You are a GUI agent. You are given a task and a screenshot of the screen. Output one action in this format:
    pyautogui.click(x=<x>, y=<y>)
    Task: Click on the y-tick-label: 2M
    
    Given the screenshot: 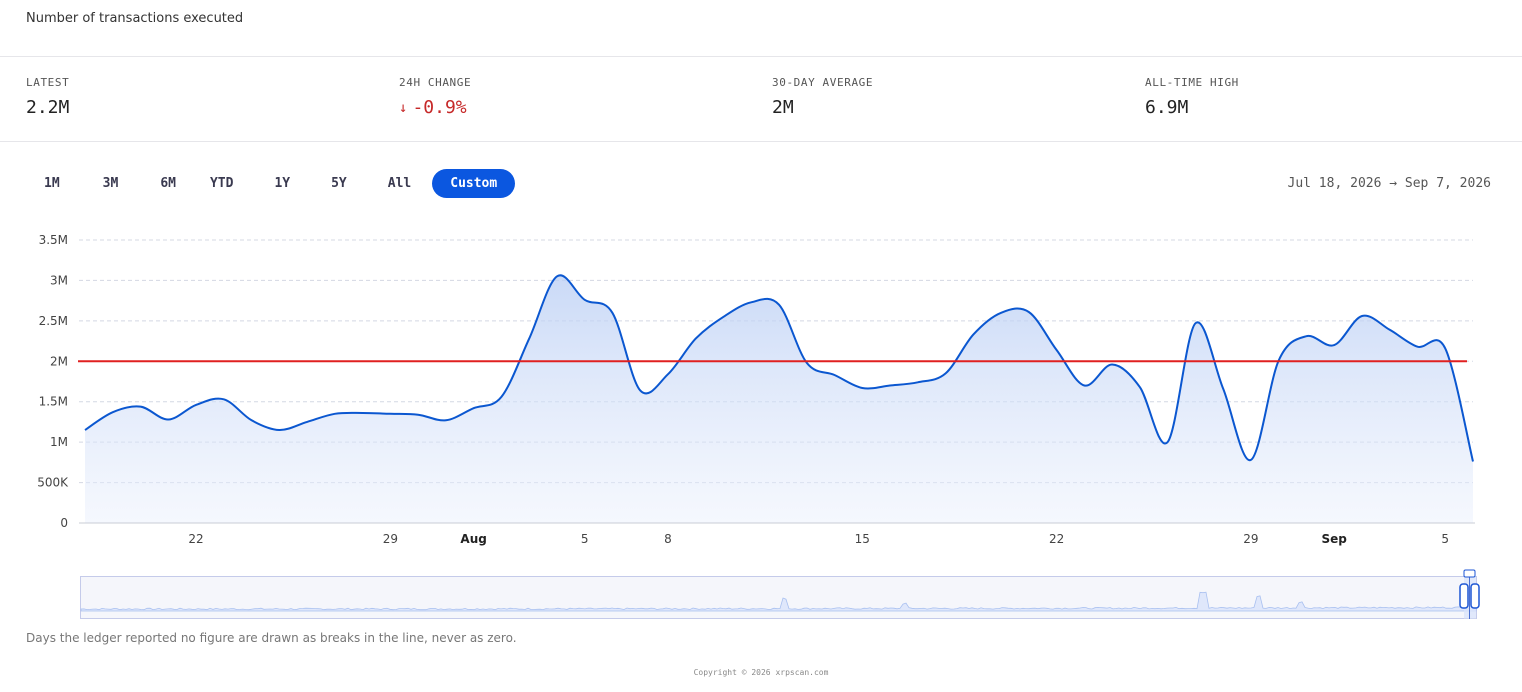 What is the action you would take?
    pyautogui.click(x=59, y=361)
    